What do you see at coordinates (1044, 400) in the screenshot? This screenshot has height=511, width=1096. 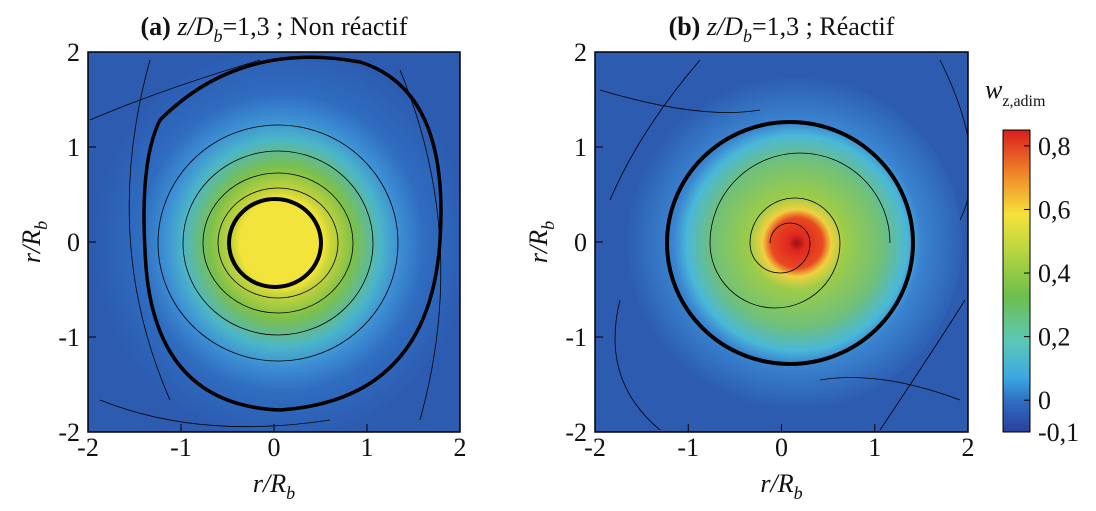 I see `colorbar-tick-label: 0` at bounding box center [1044, 400].